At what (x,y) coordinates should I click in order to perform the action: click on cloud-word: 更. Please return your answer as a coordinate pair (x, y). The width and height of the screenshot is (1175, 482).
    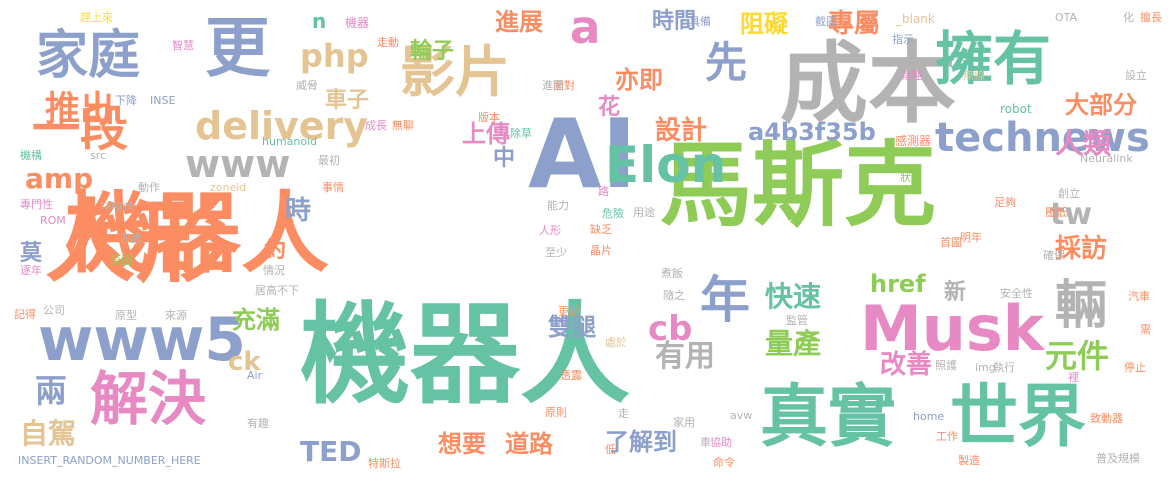
    Looking at the image, I should click on (238, 48).